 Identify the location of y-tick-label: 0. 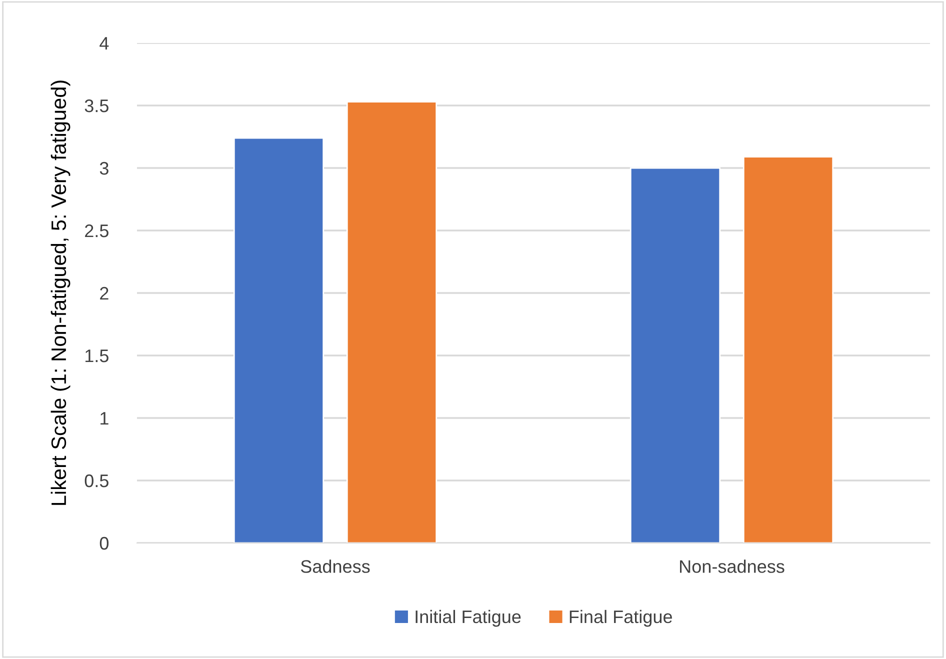
(104, 543).